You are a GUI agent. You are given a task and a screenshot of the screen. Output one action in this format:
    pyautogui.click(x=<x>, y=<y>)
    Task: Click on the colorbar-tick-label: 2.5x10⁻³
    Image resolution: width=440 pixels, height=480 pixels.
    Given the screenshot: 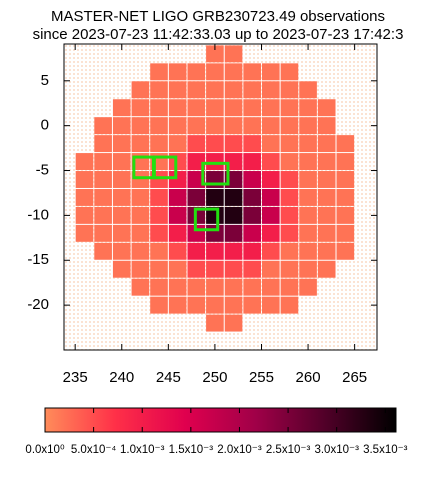 What is the action you would take?
    pyautogui.click(x=288, y=450)
    